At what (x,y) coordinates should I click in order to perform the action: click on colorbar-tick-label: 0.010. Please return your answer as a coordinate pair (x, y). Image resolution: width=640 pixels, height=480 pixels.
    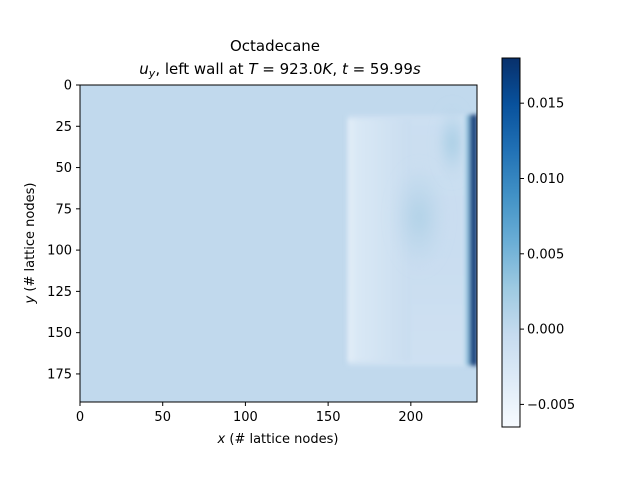
    Looking at the image, I should click on (545, 179).